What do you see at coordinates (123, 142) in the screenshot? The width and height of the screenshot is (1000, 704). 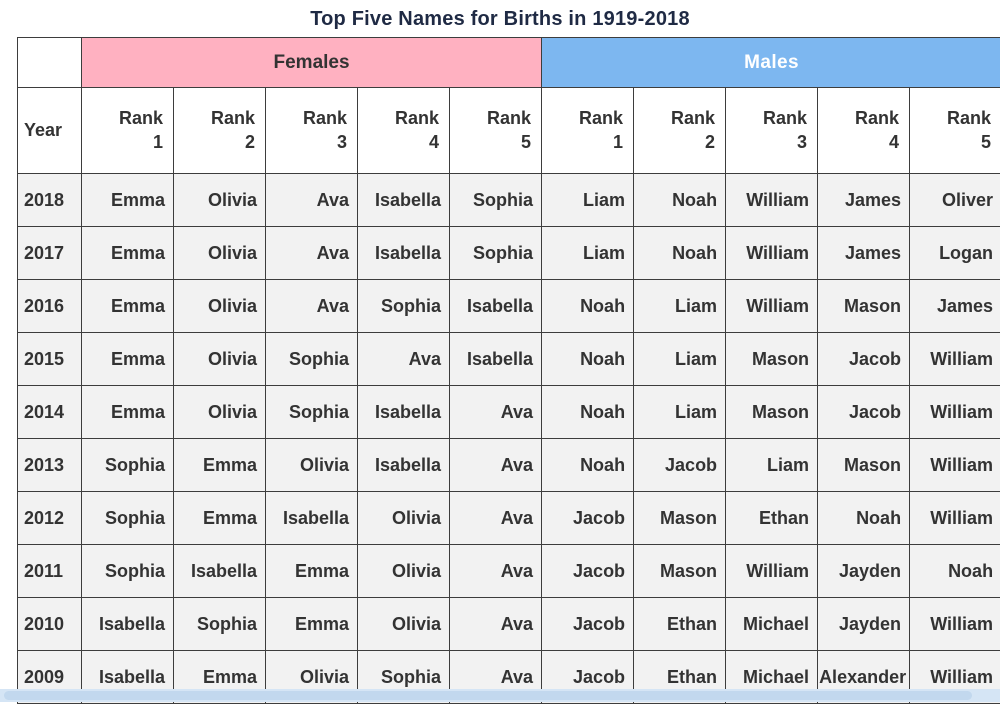 I see `rank-number: 1` at bounding box center [123, 142].